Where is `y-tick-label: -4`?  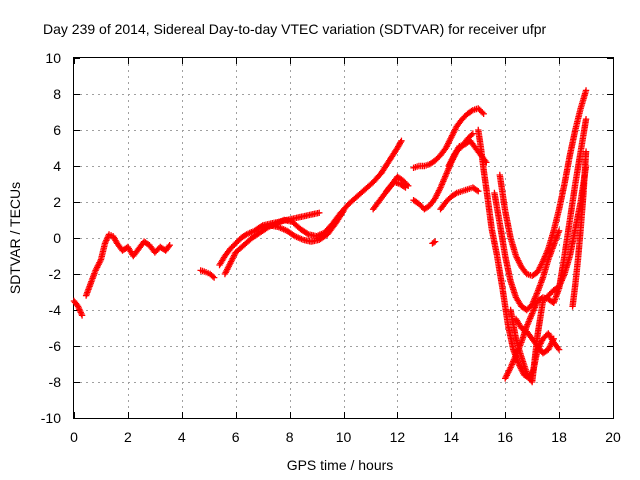
y-tick-label: -4 is located at coordinates (55, 310).